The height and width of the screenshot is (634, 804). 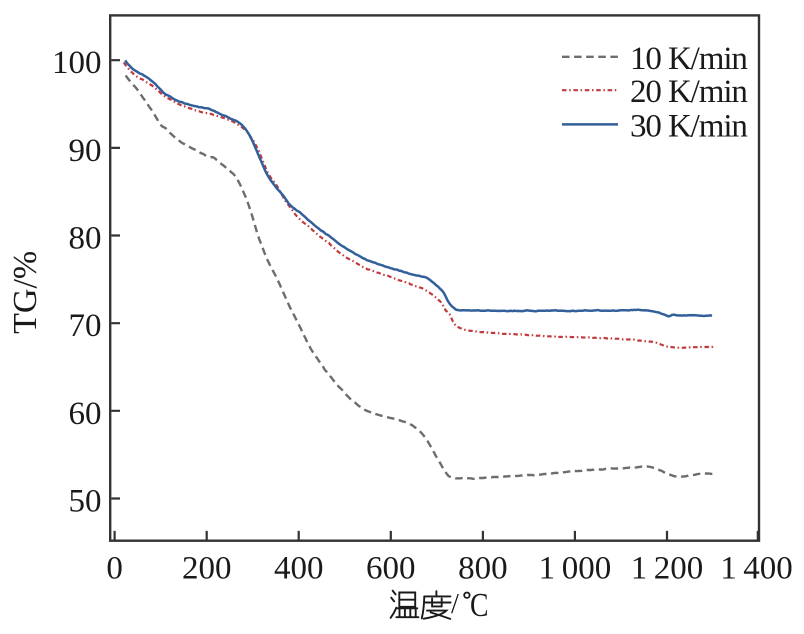 I want to click on svg-text: 70, so click(x=85, y=326).